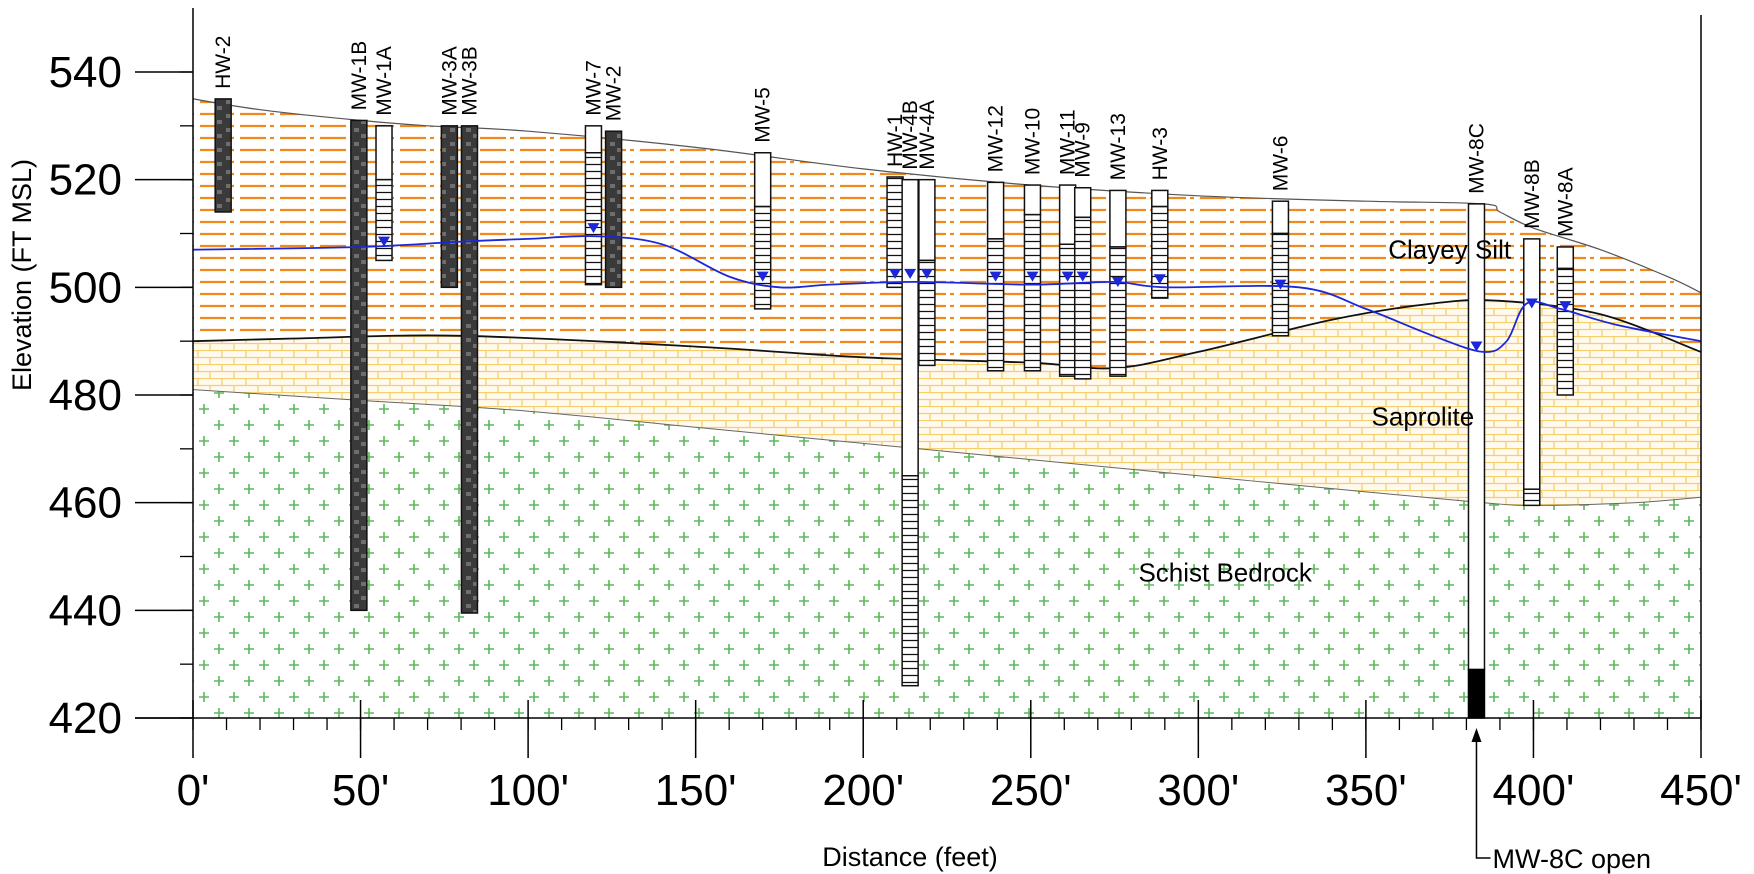 The height and width of the screenshot is (874, 1754). I want to click on well-mw-3a: MW-3A, so click(449, 167).